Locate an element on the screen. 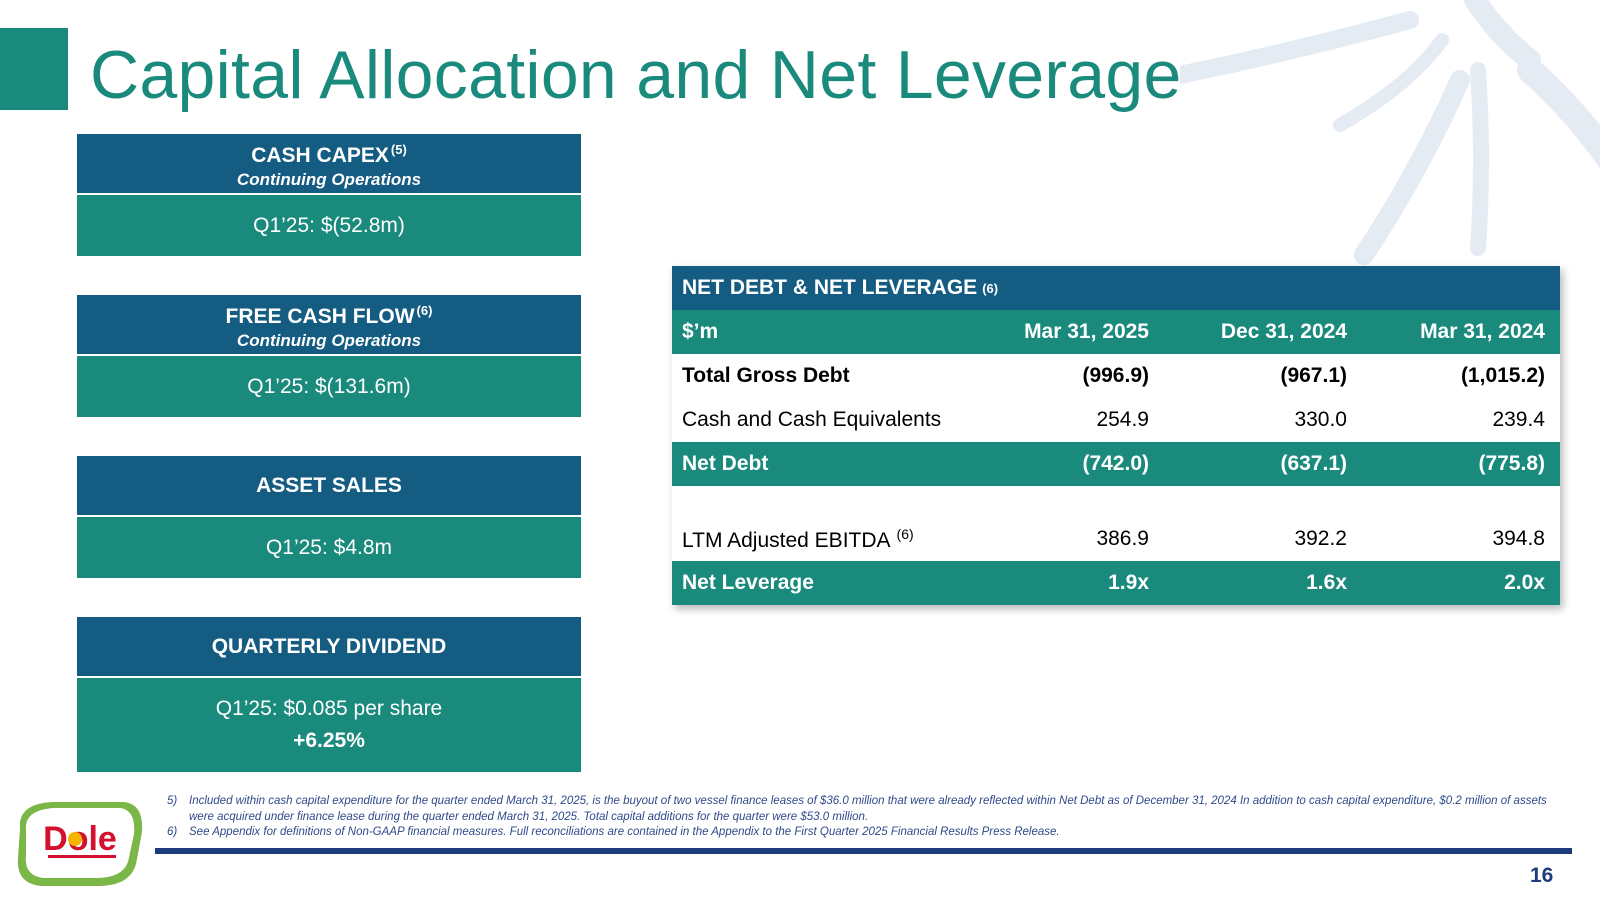 This screenshot has height=900, width=1600. card-title-text: FREE CASH FLOW is located at coordinates (320, 316).